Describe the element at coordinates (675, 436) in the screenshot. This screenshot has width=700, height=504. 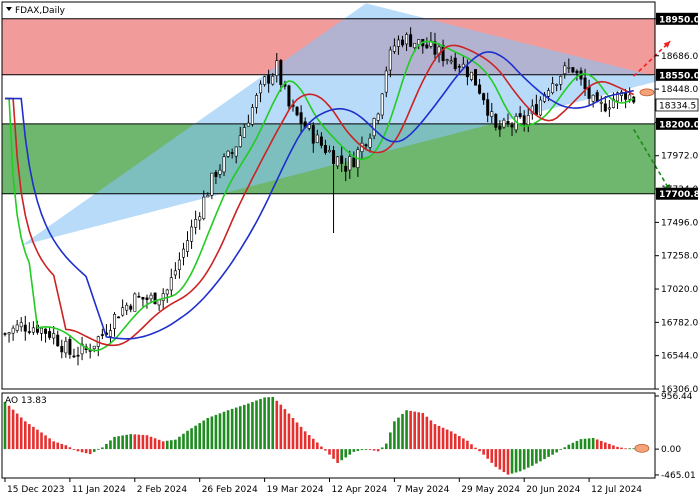
I see `ao-axis: 956.44 0.00 -465.01` at that location.